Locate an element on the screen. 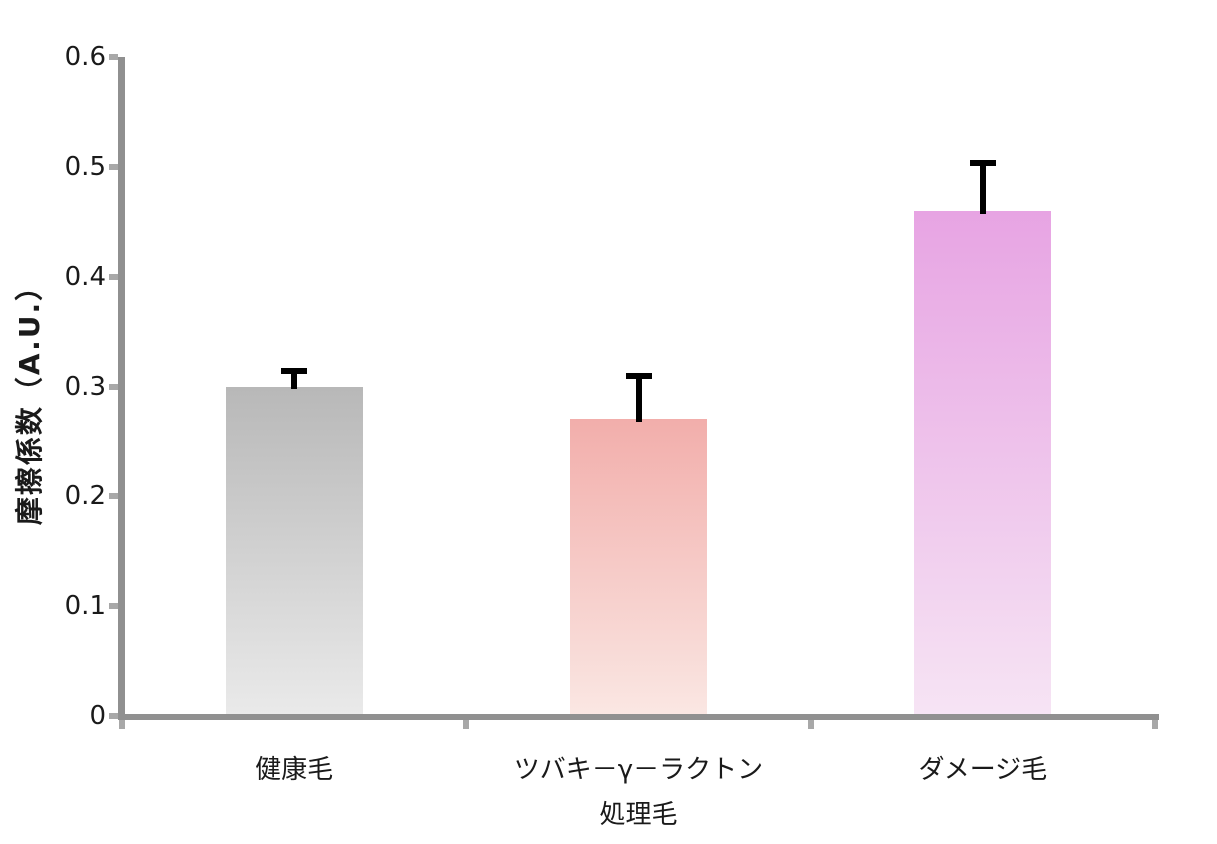 Image resolution: width=1217 pixels, height=844 pixels. y-tick-label: 0.4 is located at coordinates (85, 276).